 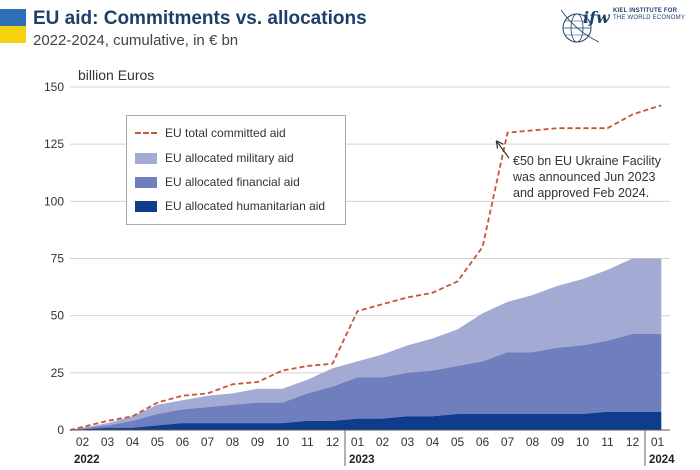 I want to click on legend-swatch-humanitarian, so click(x=146, y=206).